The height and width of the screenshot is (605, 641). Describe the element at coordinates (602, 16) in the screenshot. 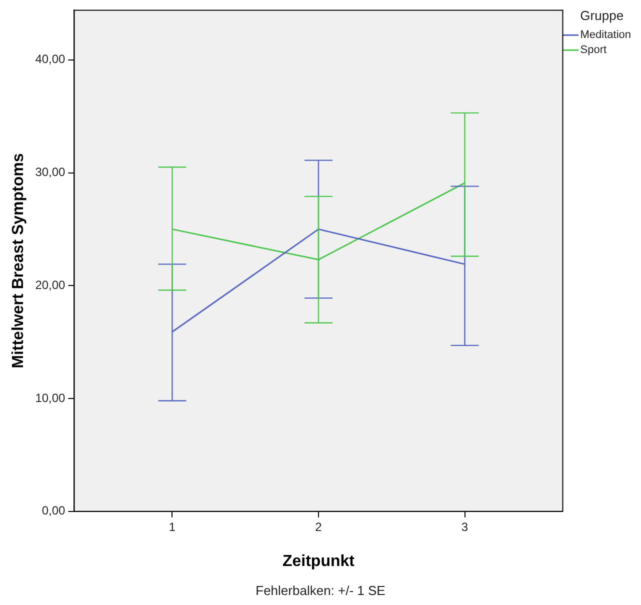

I see `legend-title: Gruppe` at that location.